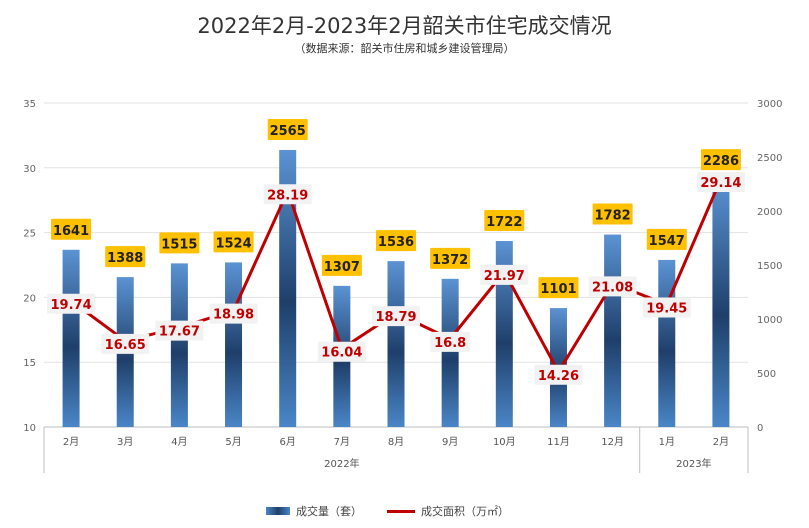 The height and width of the screenshot is (528, 809). Describe the element at coordinates (342, 267) in the screenshot. I see `bar-data-label: 1307` at that location.